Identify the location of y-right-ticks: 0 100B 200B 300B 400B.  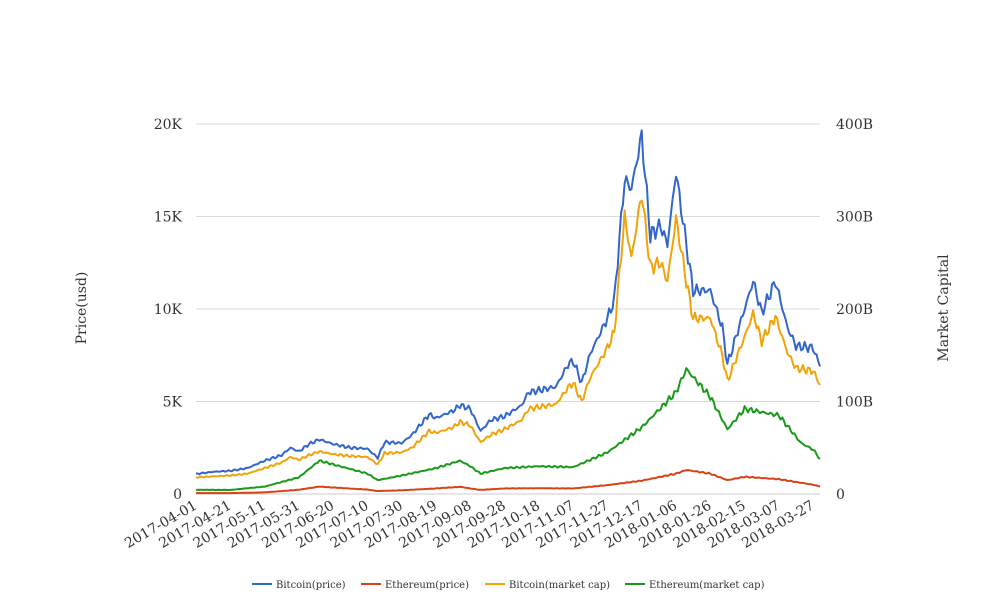
(854, 310).